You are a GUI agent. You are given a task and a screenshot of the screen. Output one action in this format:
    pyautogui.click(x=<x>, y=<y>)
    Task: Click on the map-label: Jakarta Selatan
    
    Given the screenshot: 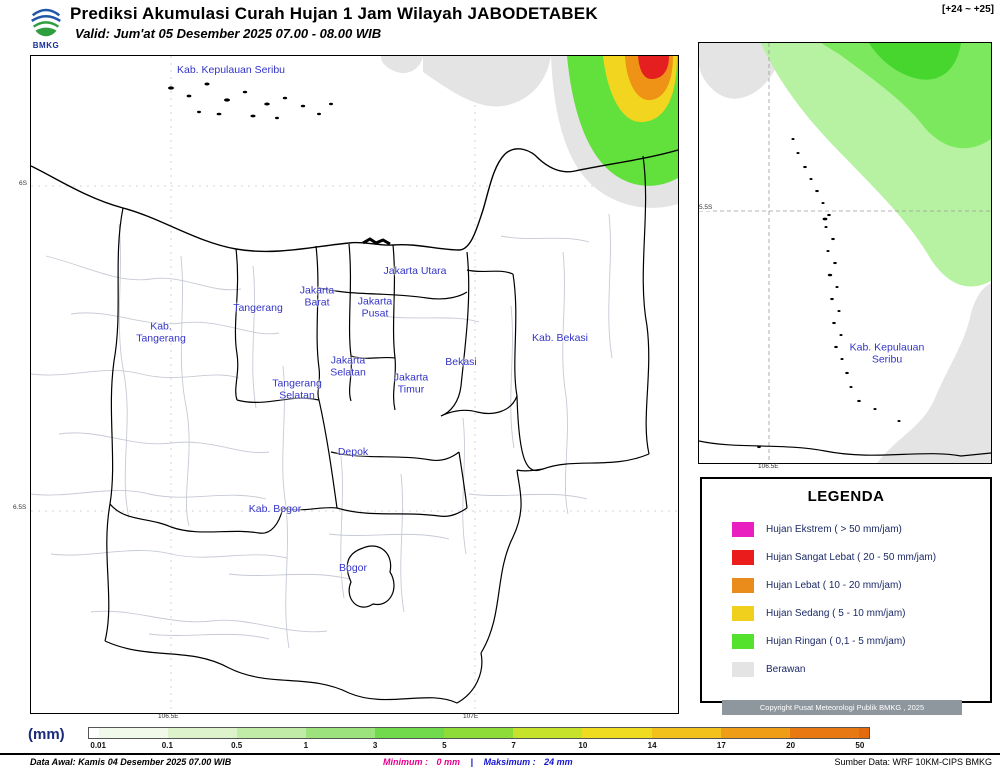 What is the action you would take?
    pyautogui.click(x=348, y=366)
    